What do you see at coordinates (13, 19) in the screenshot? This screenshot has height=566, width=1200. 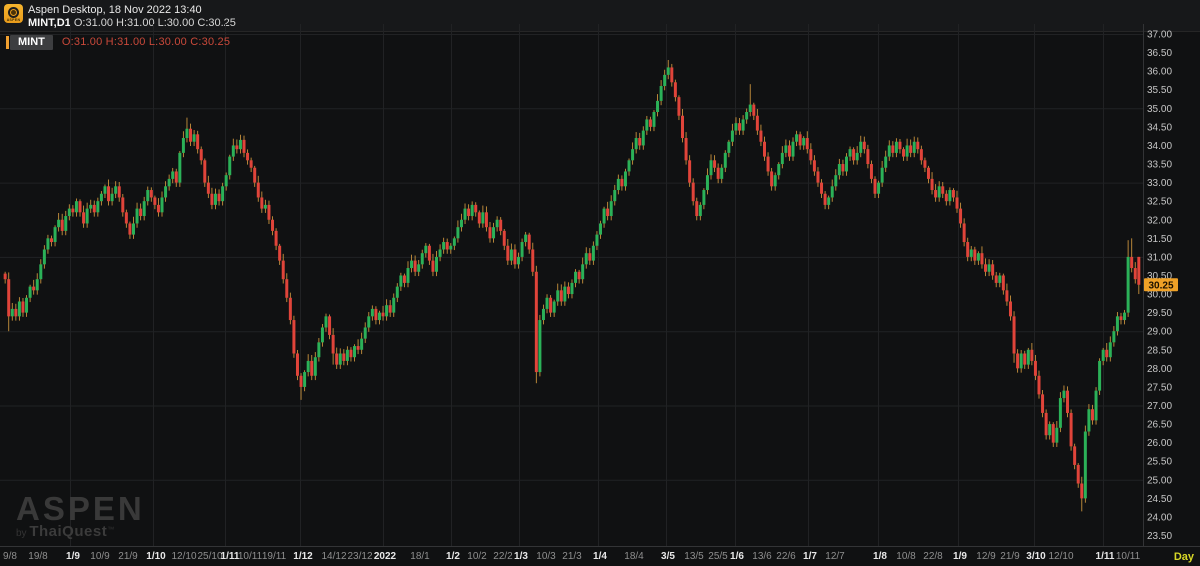 I see `aspen-logo-text: ASPEN` at bounding box center [13, 19].